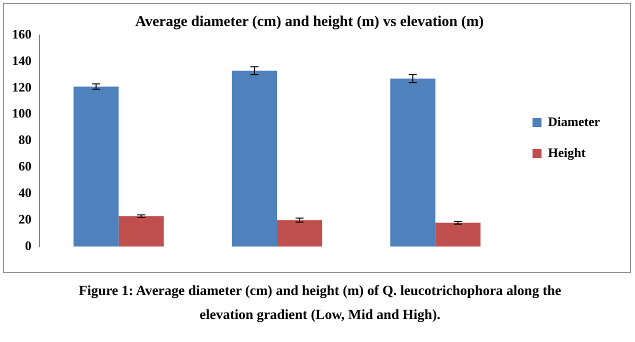 The height and width of the screenshot is (342, 635). What do you see at coordinates (574, 121) in the screenshot?
I see `legend-label: Diameter` at bounding box center [574, 121].